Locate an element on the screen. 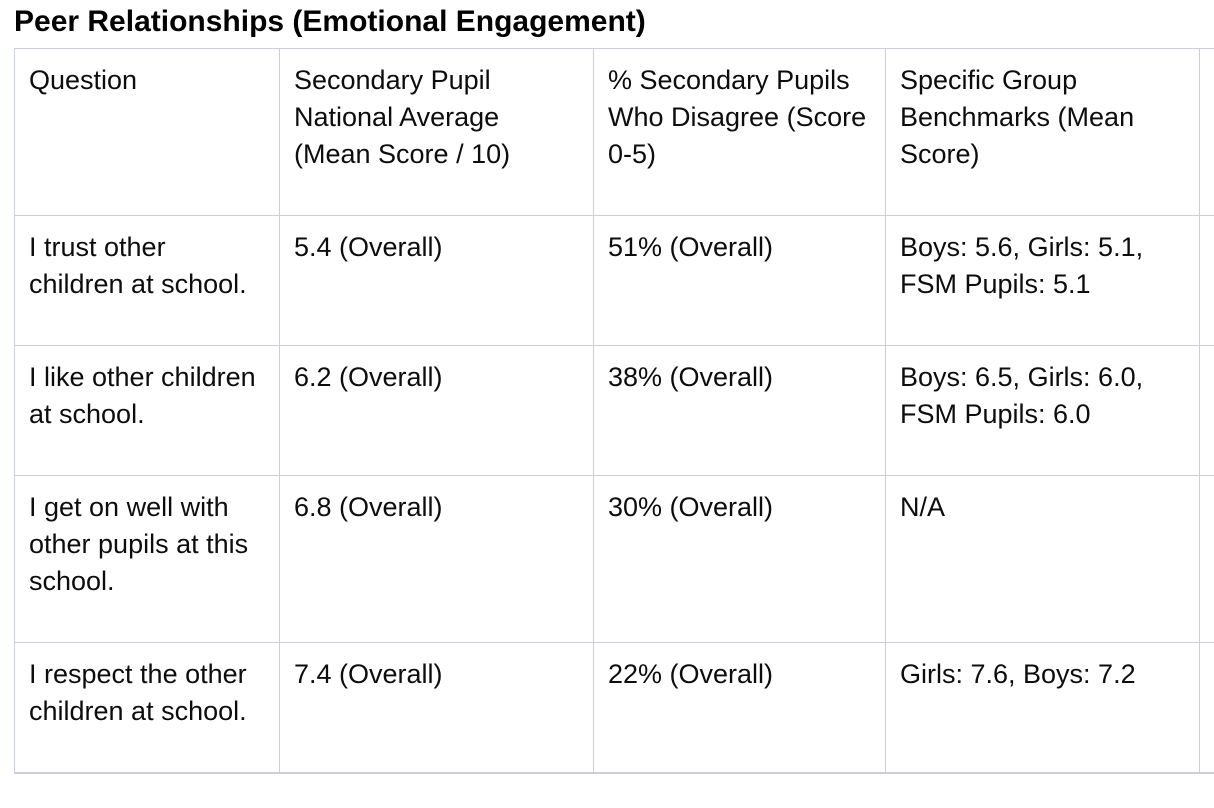 This screenshot has width=1214, height=808. cell-national-average: 5.4 (Overall) is located at coordinates (436, 280).